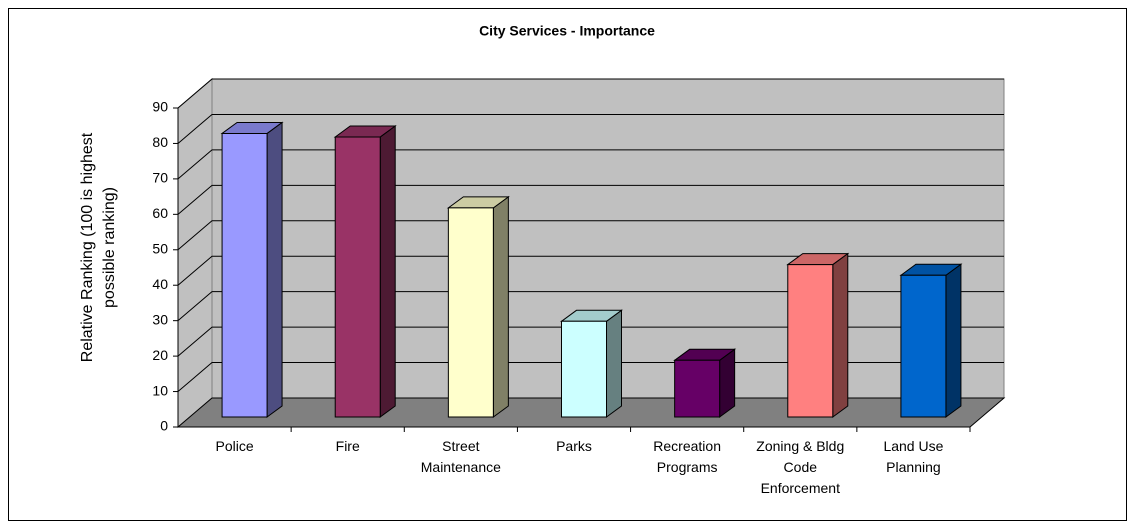 This screenshot has height=529, width=1135. I want to click on y-tick-label: 10, so click(160, 390).